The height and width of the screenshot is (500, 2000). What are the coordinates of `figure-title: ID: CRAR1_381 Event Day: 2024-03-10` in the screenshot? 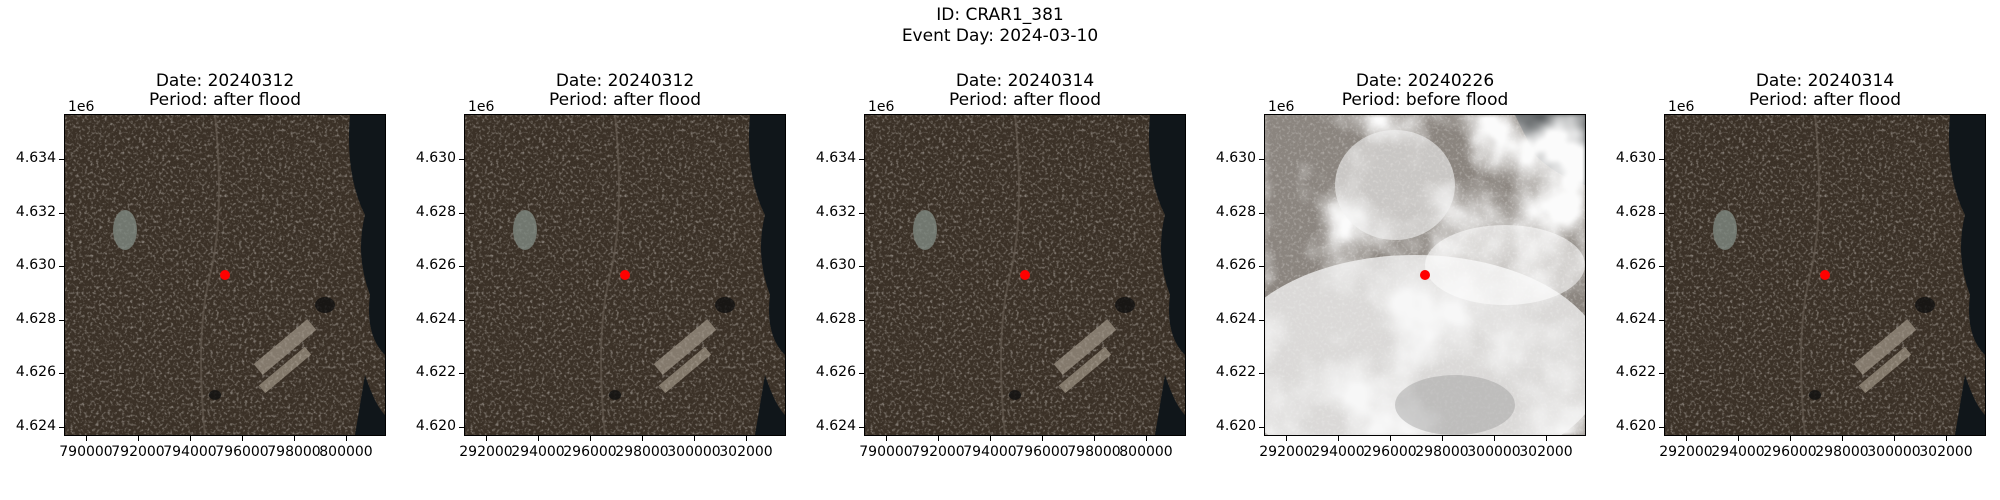 It's located at (1000, 26).